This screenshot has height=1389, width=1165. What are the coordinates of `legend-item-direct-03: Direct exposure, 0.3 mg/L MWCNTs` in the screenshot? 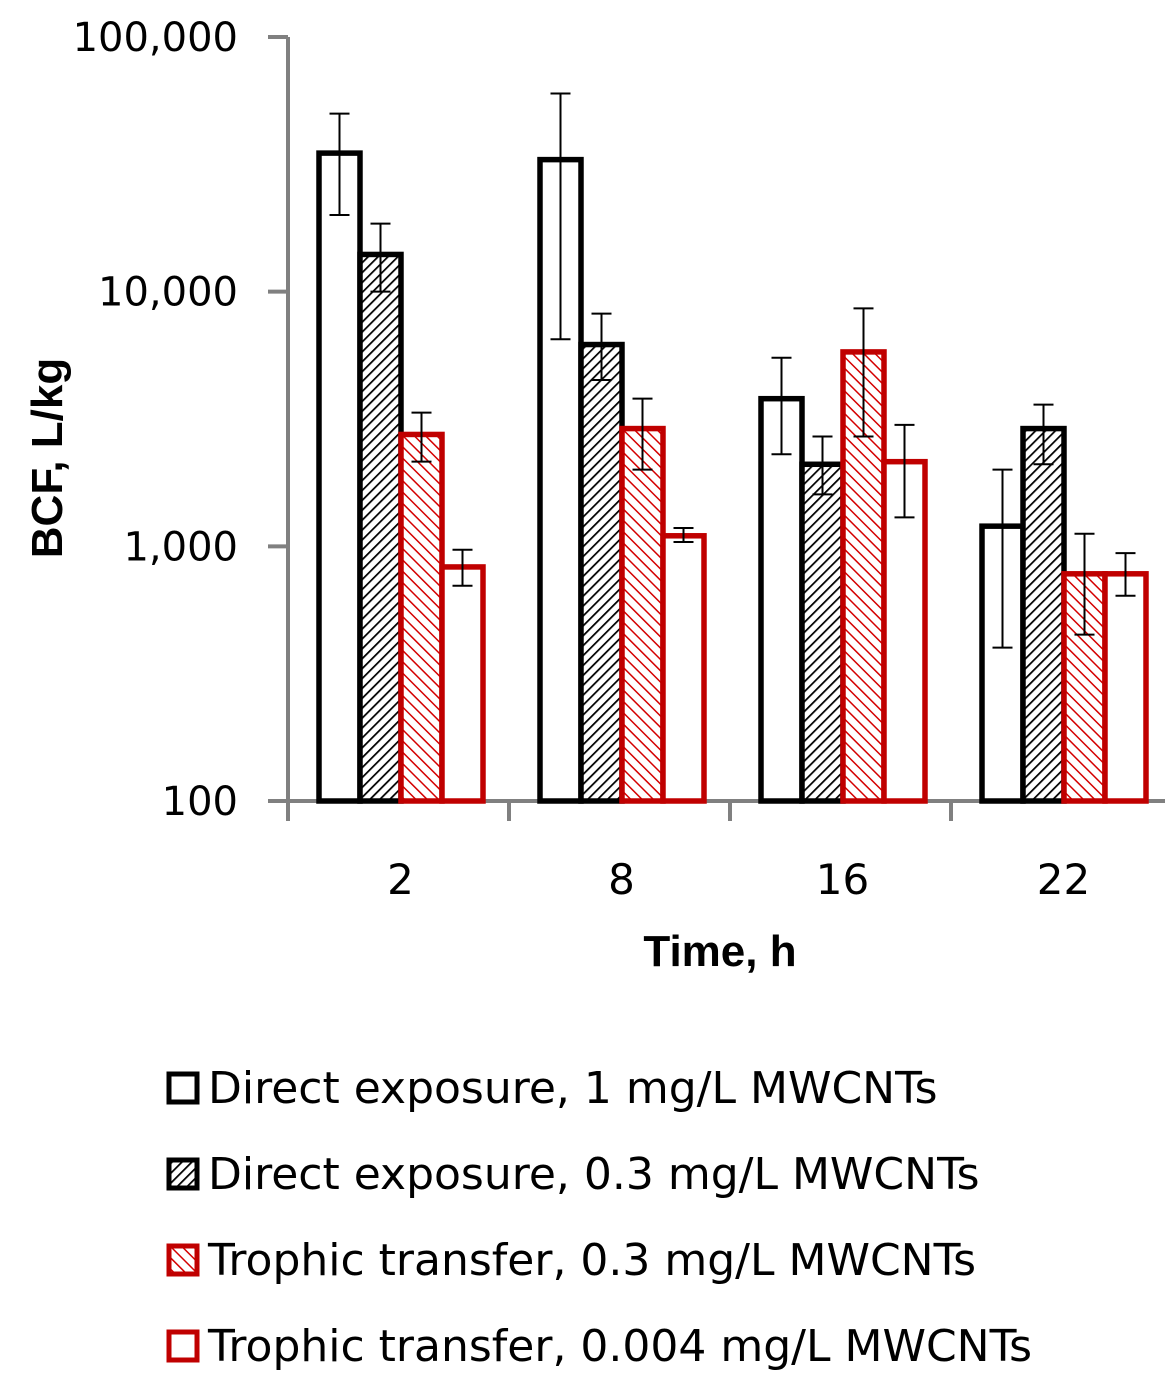 It's located at (599, 1174).